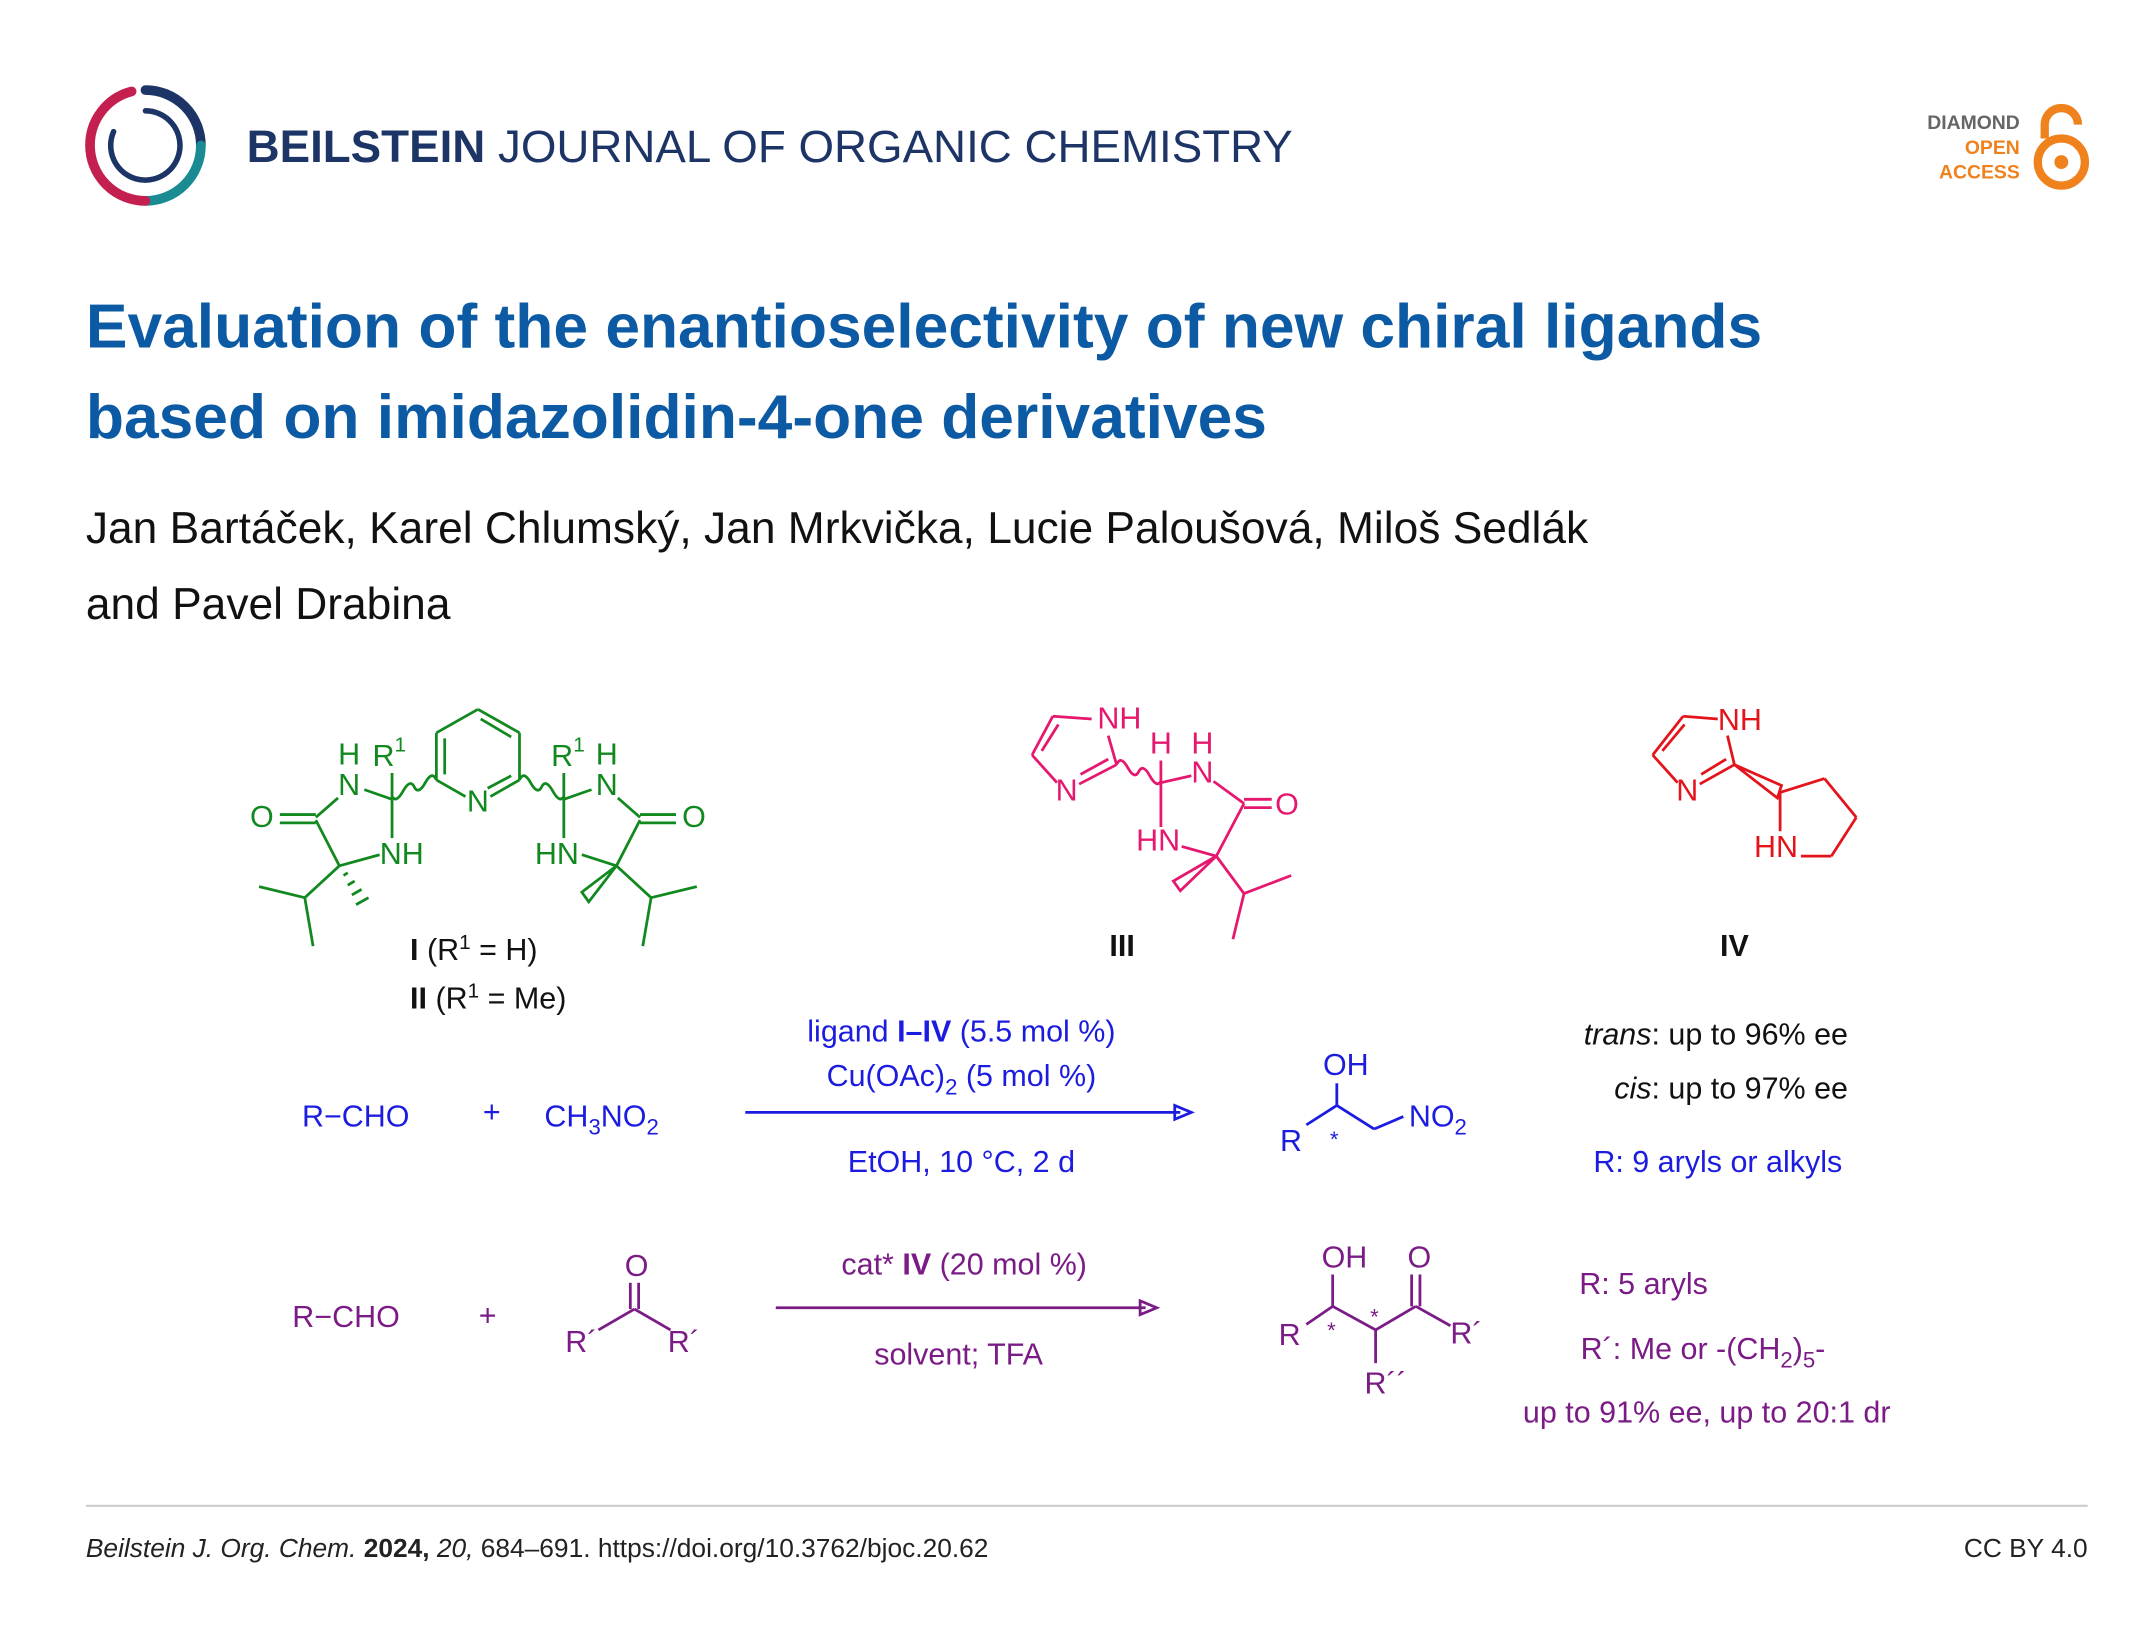 The height and width of the screenshot is (1642, 2150). I want to click on condition: EtOH, 10 °C, 2 d, so click(961, 1162).